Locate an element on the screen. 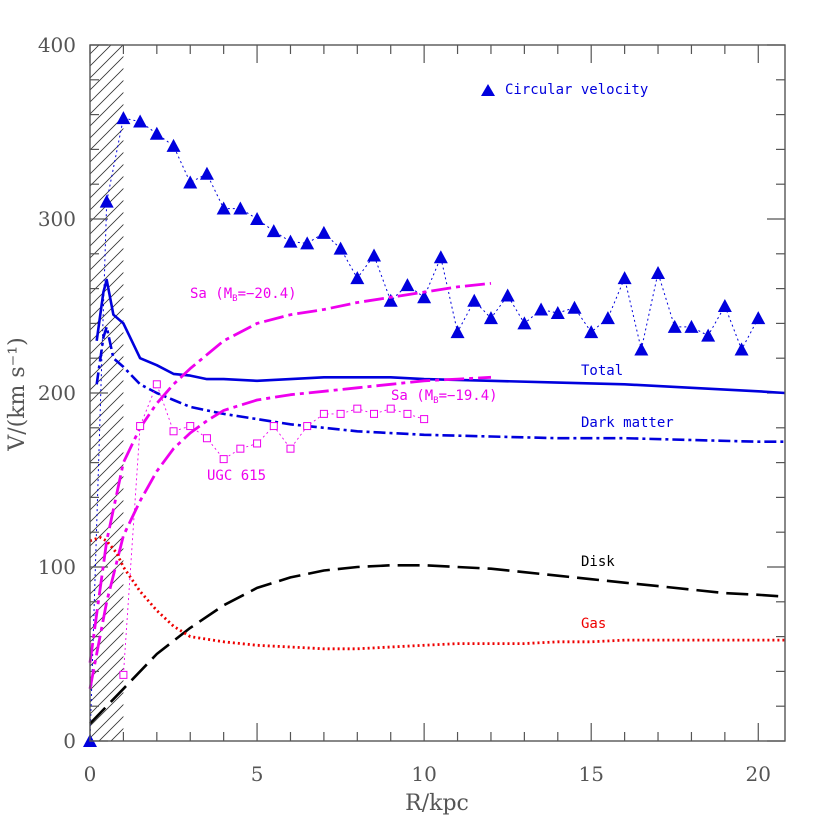 The image size is (830, 830). x-tick-label-10: 10 is located at coordinates (423, 774).